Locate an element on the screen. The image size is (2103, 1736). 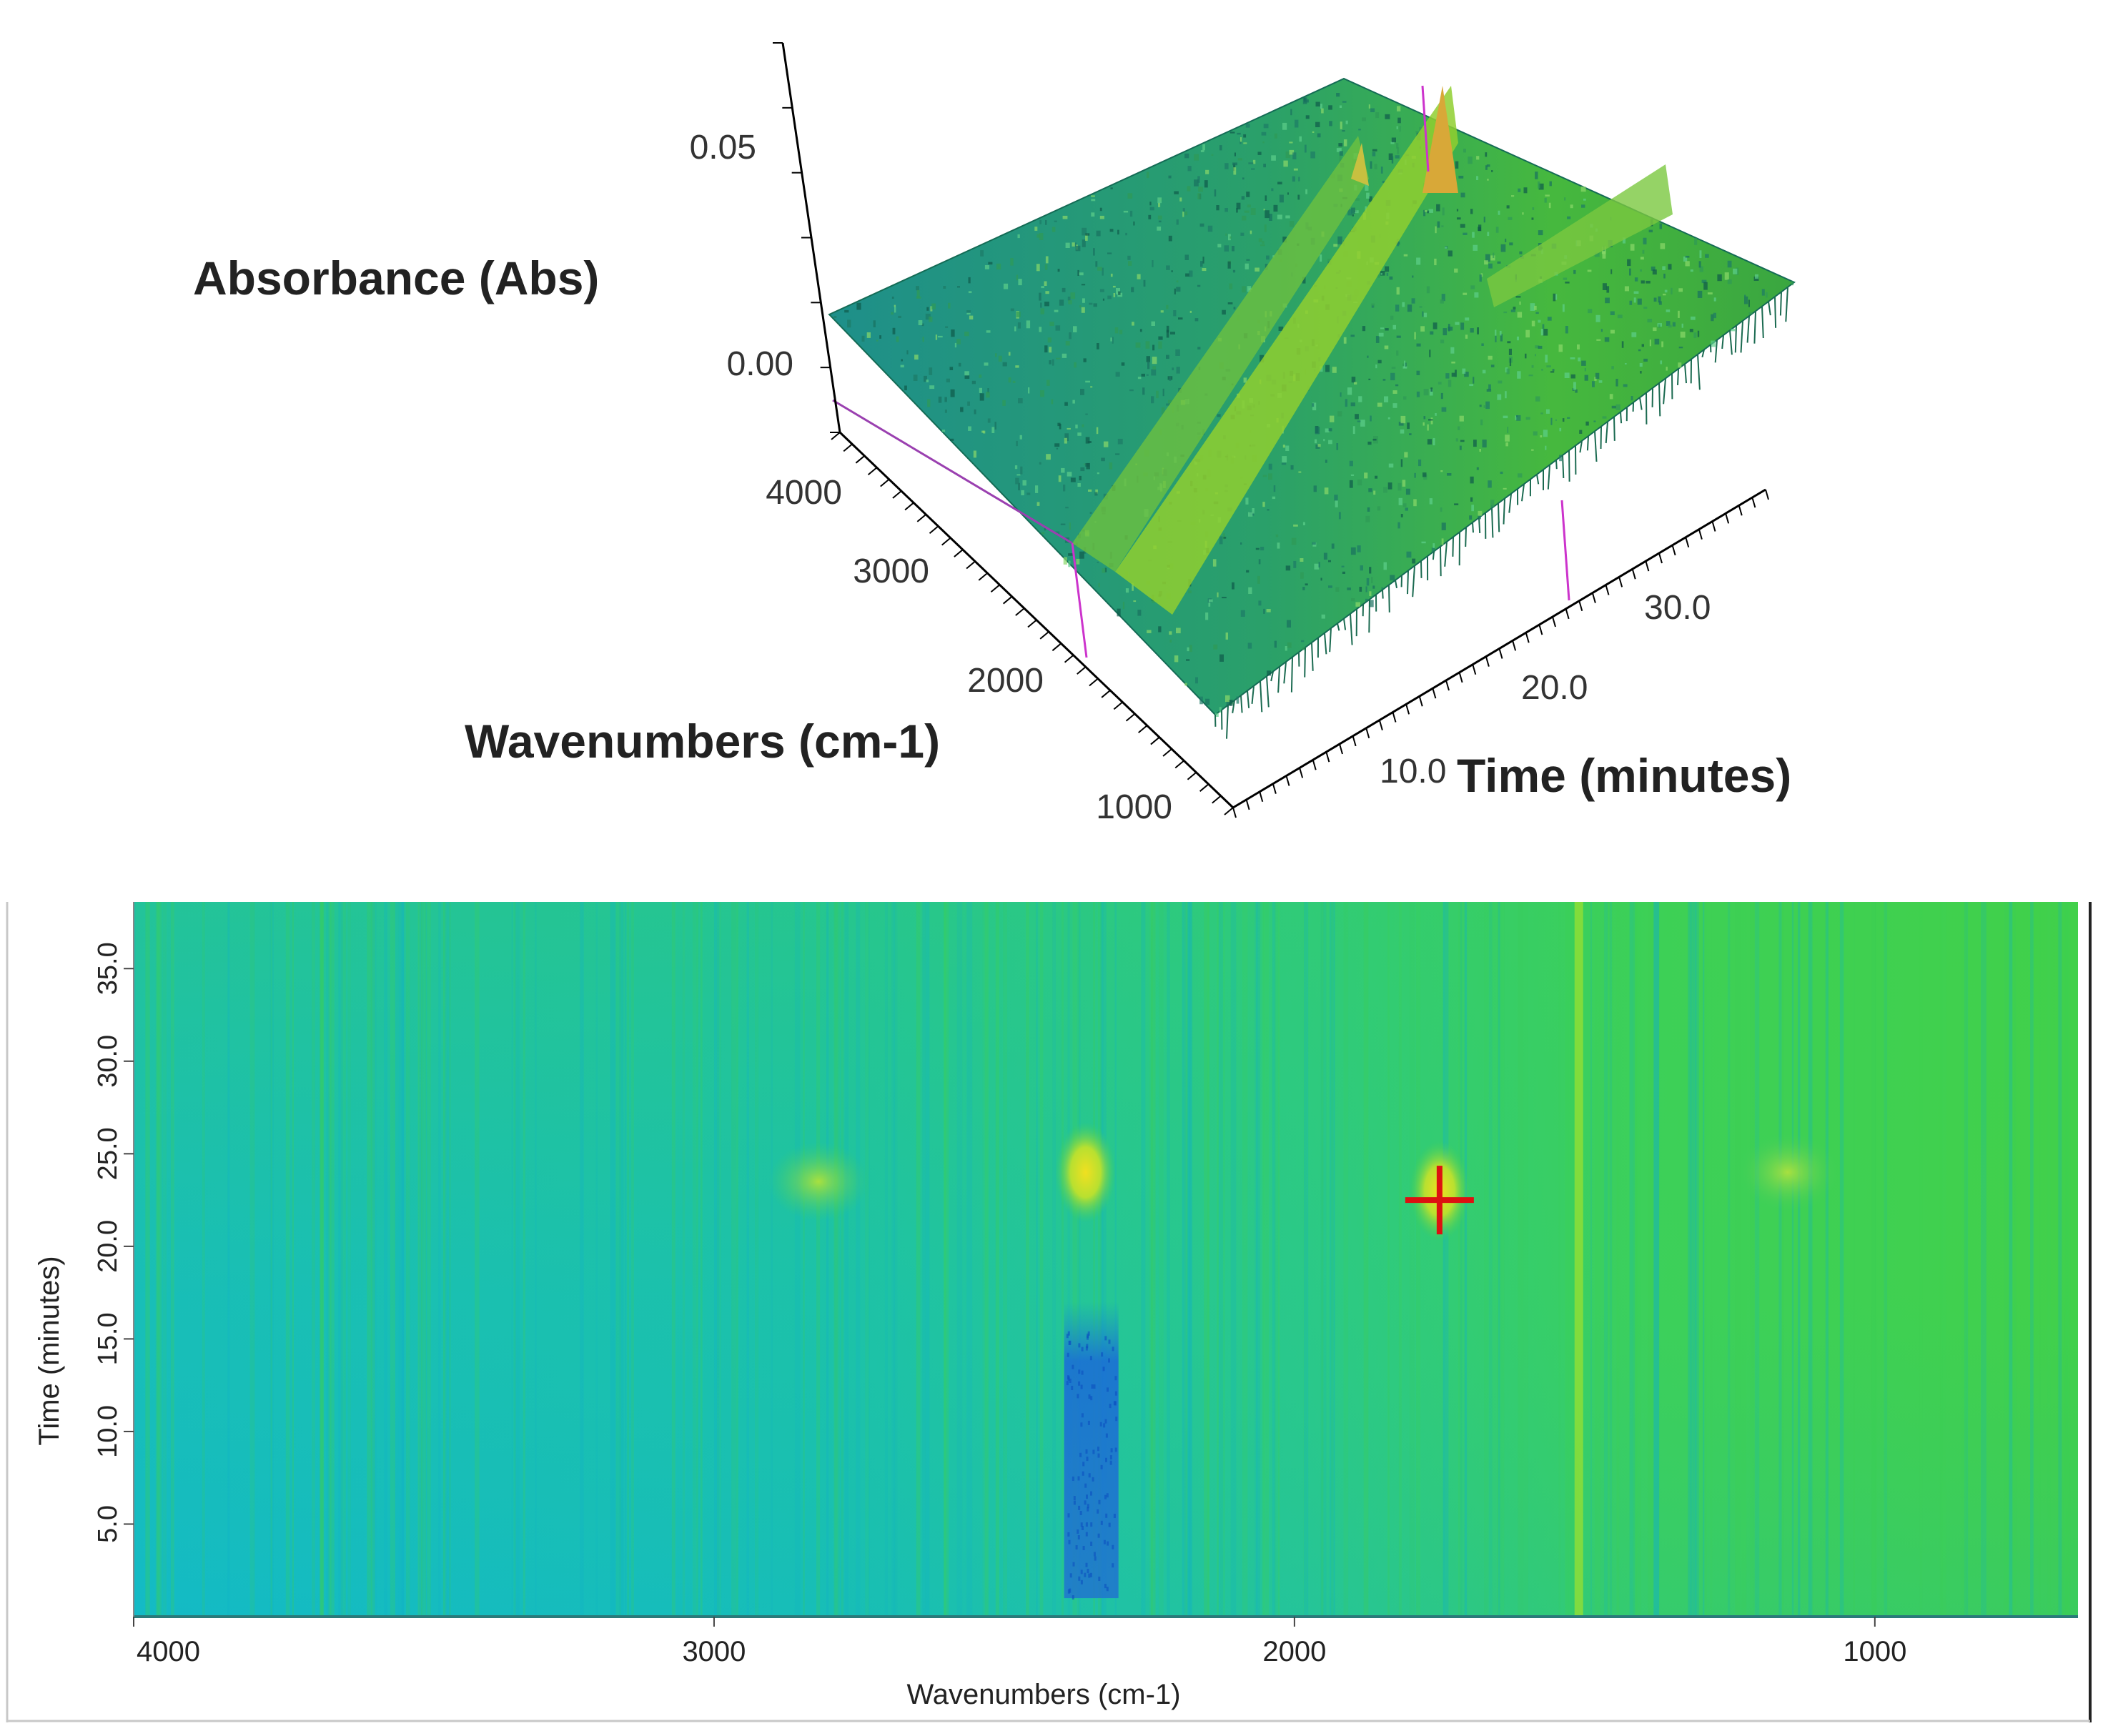
y-tick-label: 25.0 is located at coordinates (108, 1153).